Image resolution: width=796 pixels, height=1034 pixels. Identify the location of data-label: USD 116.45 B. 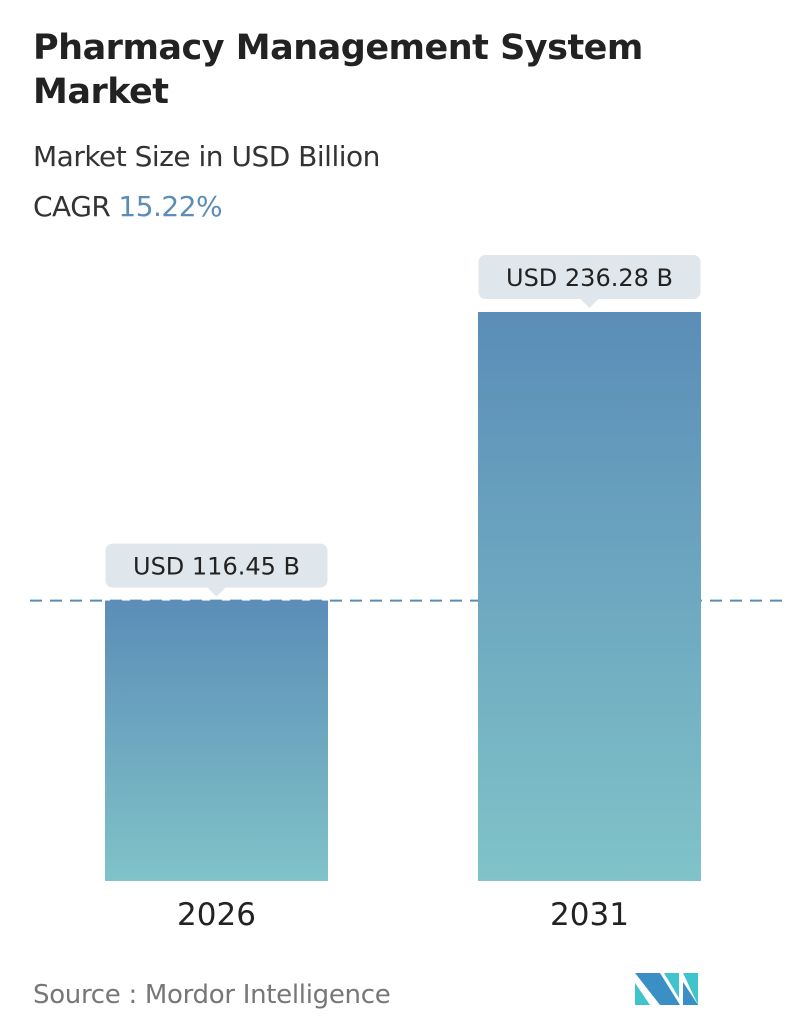
(216, 567).